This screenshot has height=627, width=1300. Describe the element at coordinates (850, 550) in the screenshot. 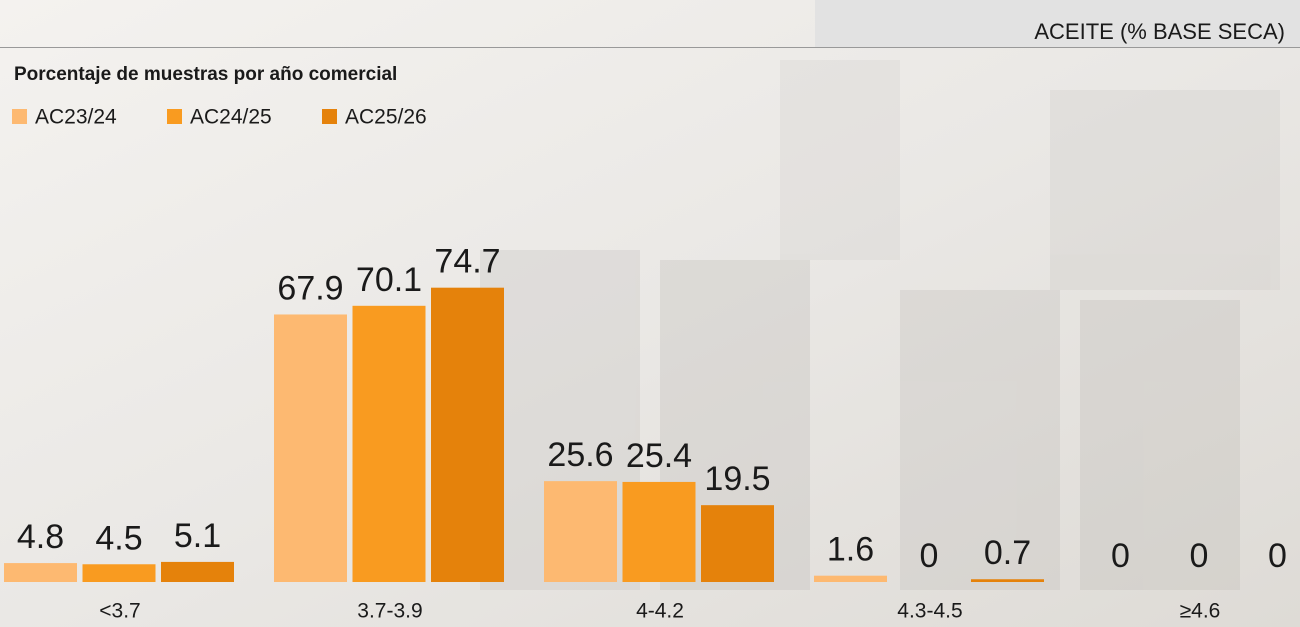

I see `value-label: 1.6` at that location.